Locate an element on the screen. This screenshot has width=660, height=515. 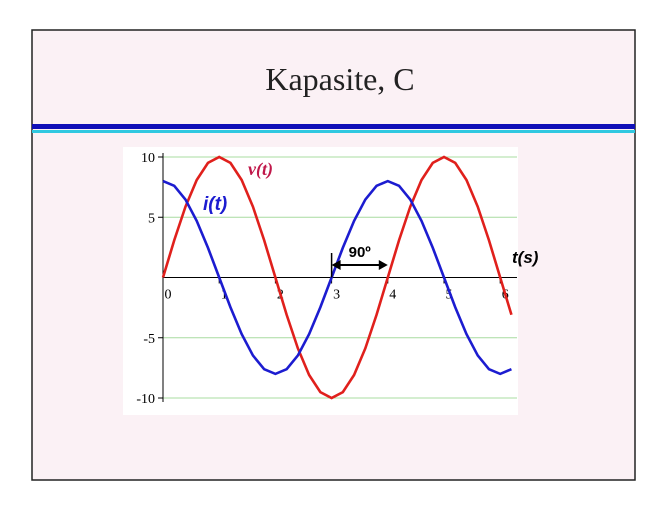
x-tick-label: 1 is located at coordinates (224, 295).